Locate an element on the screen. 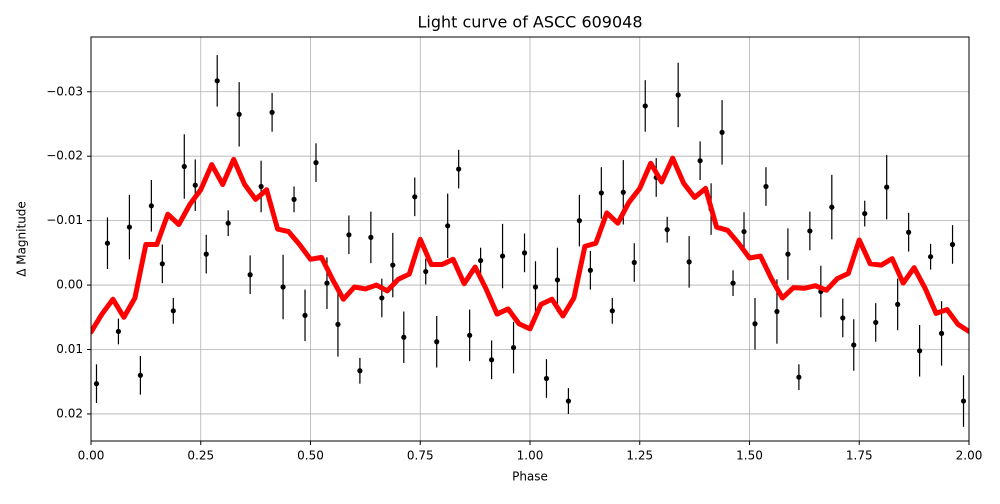 Image resolution: width=1000 pixels, height=504 pixels. x-tick-label: 0.75 is located at coordinates (420, 456).